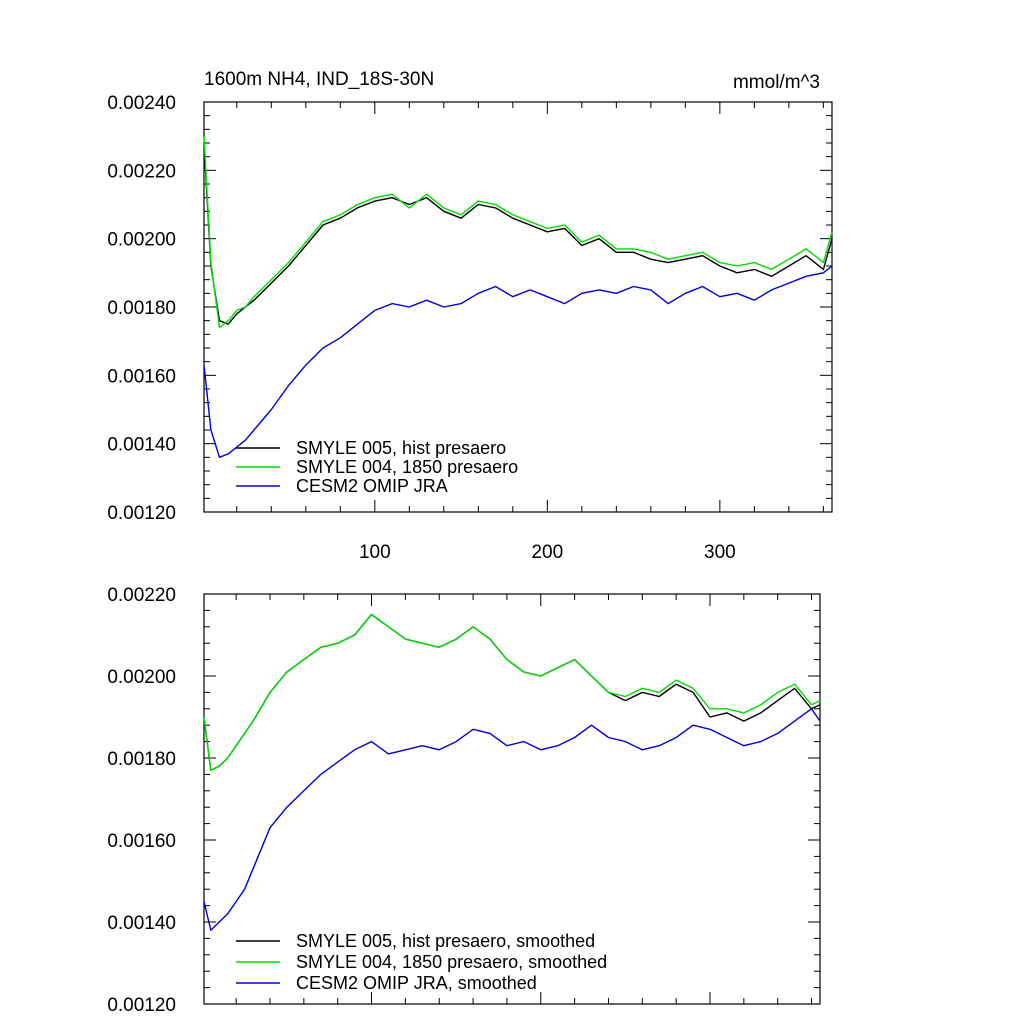 This screenshot has height=1024, width=1024. What do you see at coordinates (141, 841) in the screenshot?
I see `bottom-ytick-label: 0.00160` at bounding box center [141, 841].